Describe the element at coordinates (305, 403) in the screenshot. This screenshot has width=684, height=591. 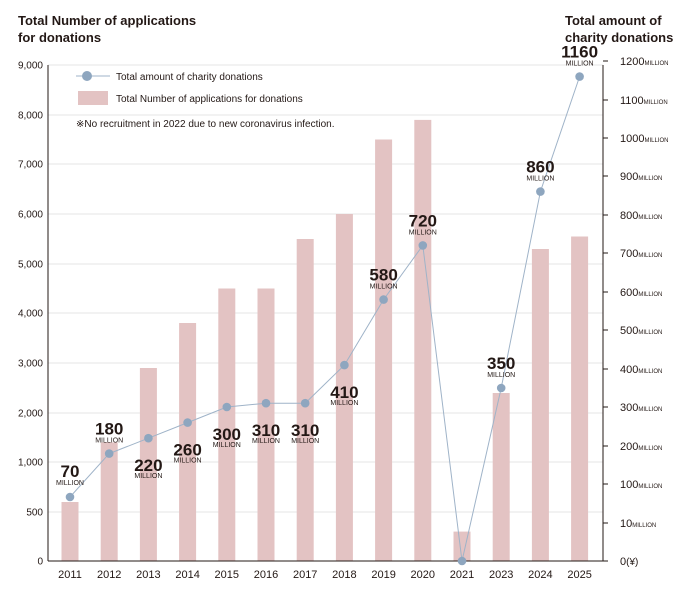
I see `point-2017` at that location.